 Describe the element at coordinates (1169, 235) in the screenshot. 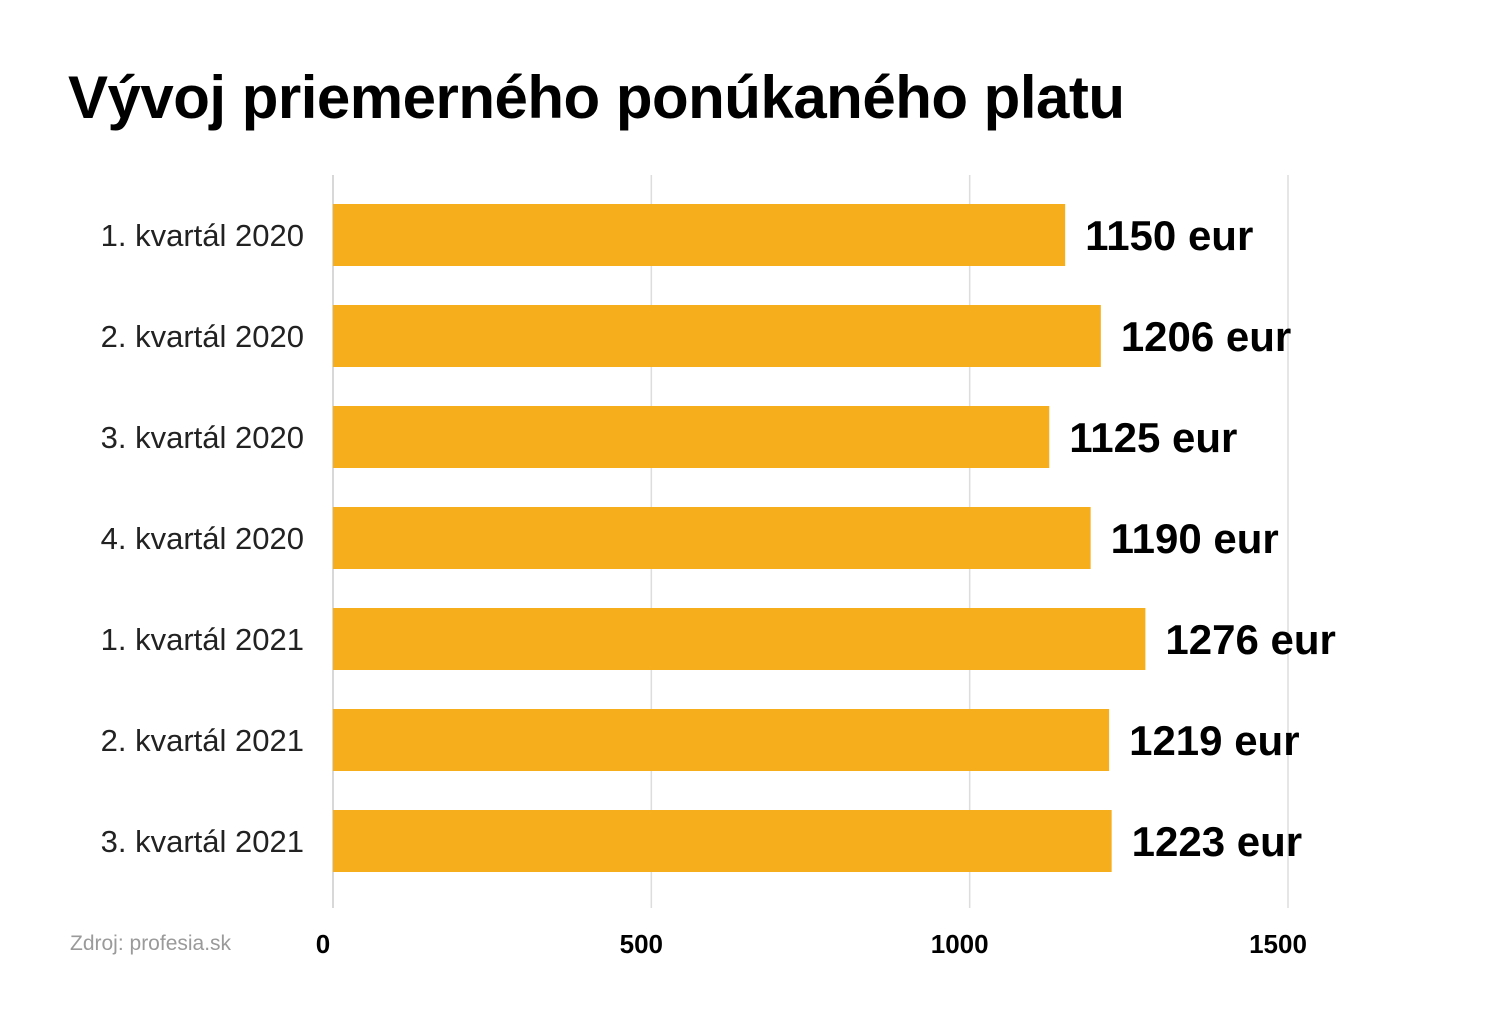

I see `value-label: 1150 eur` at that location.